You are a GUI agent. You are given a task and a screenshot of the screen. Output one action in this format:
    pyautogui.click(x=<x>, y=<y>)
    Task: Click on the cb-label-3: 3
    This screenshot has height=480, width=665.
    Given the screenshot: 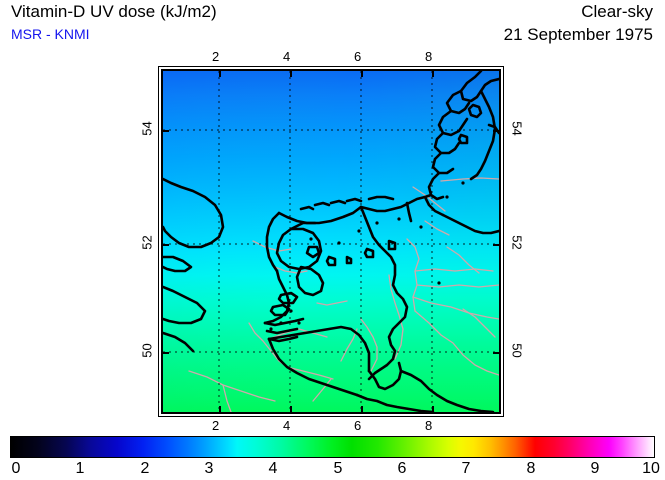 What is the action you would take?
    pyautogui.click(x=209, y=468)
    